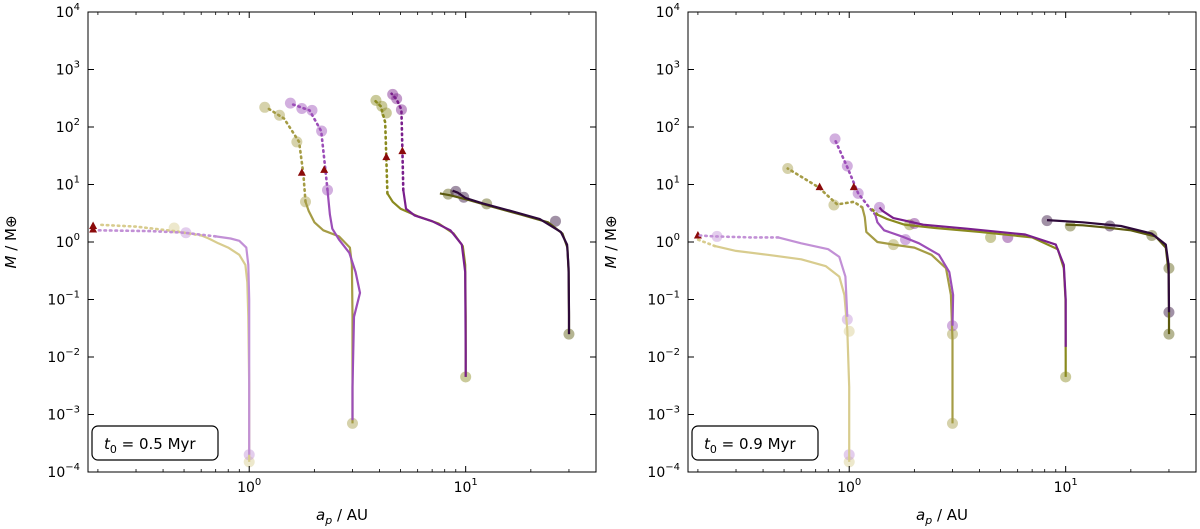 This screenshot has width=1200, height=529. I want to click on x-label-subscript: p, so click(328, 520).